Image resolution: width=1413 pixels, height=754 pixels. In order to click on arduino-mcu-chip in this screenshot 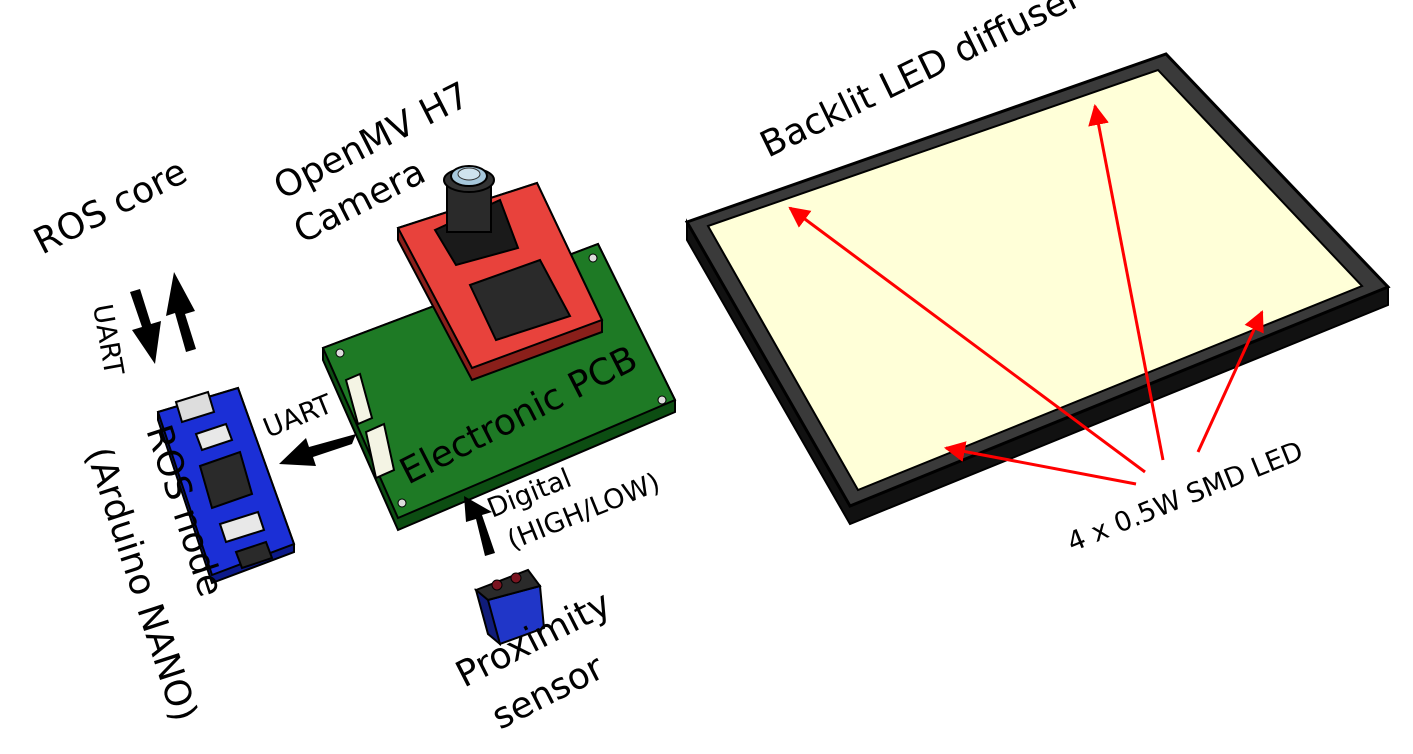, I will do `click(226, 480)`.